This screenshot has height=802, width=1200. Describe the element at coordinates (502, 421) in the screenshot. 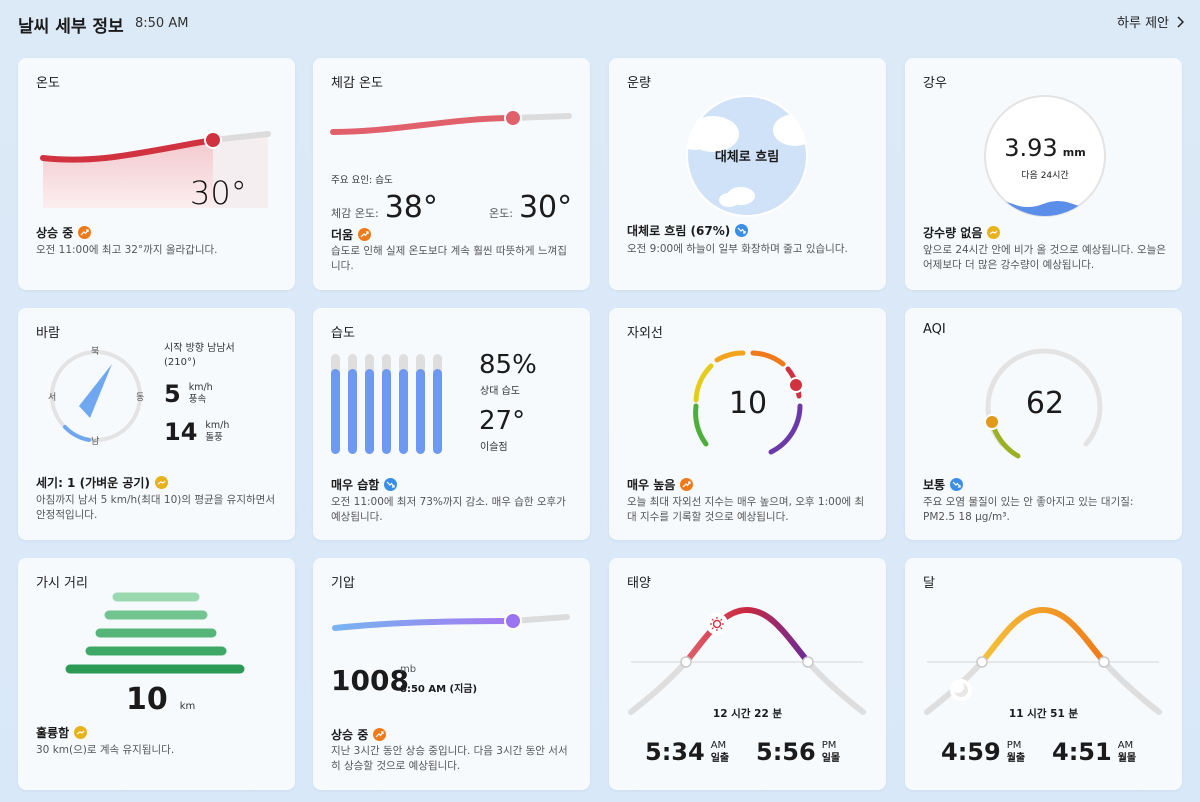

I see `dew-point-value: 27°` at that location.